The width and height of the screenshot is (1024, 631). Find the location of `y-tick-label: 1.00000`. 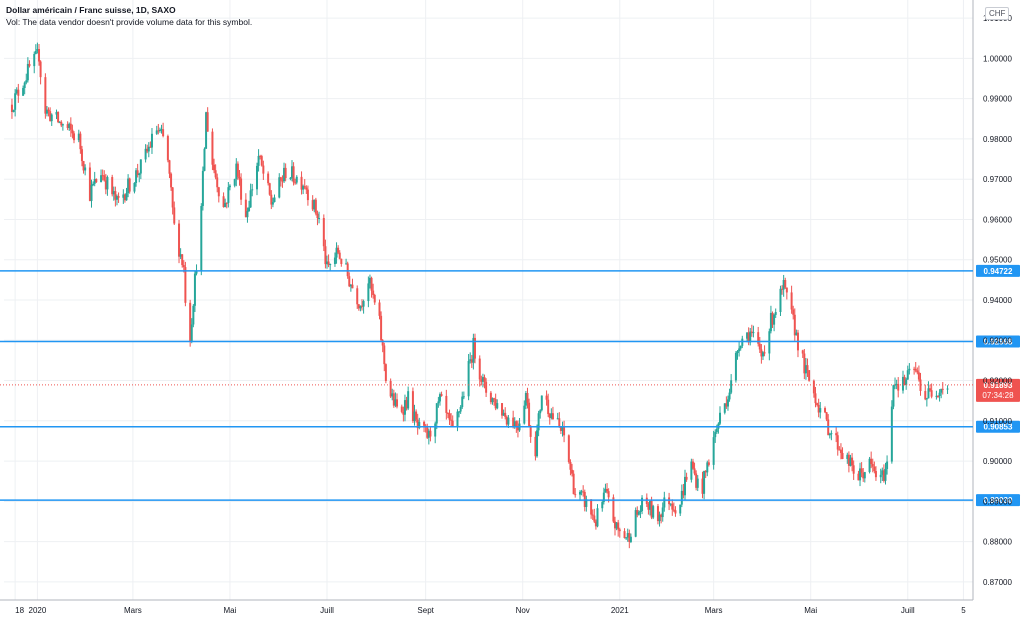

y-tick-label: 1.00000 is located at coordinates (997, 58).